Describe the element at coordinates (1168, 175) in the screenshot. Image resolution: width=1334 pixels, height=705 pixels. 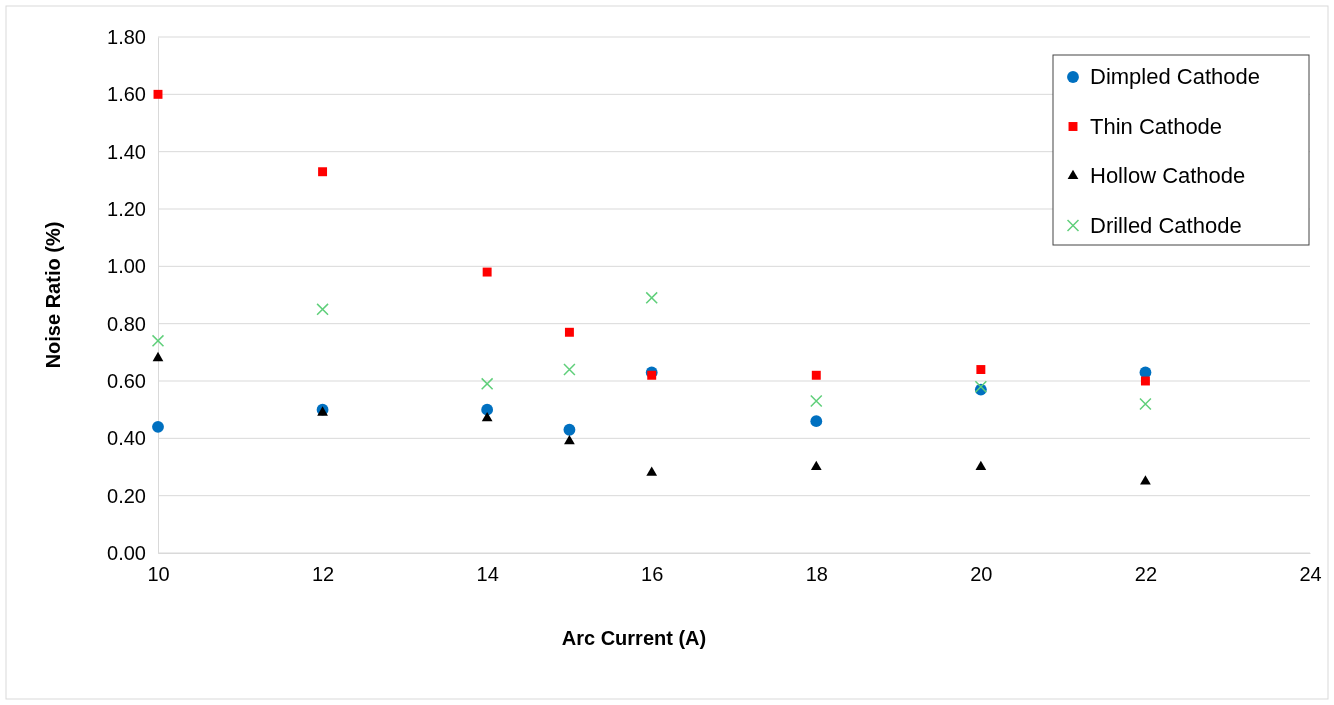
I see `legend-label: Hollow Cathode` at that location.